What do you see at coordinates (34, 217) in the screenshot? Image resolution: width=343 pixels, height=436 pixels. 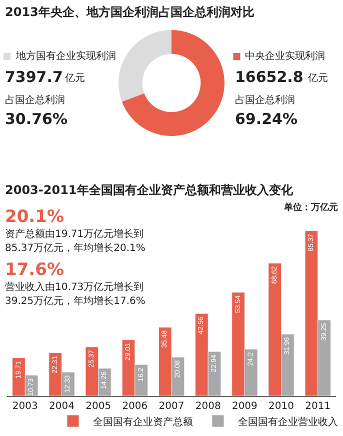 I see `text: 20.1%` at bounding box center [34, 217].